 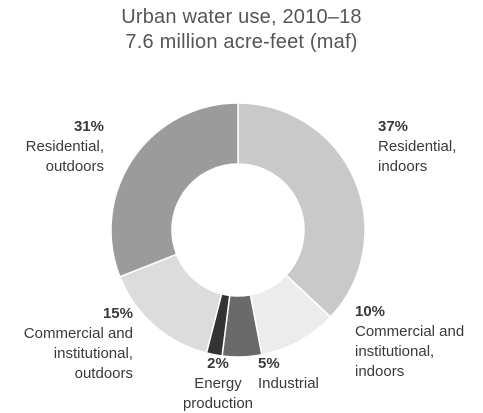 I want to click on slice-name-2: Industrial, so click(x=288, y=383).